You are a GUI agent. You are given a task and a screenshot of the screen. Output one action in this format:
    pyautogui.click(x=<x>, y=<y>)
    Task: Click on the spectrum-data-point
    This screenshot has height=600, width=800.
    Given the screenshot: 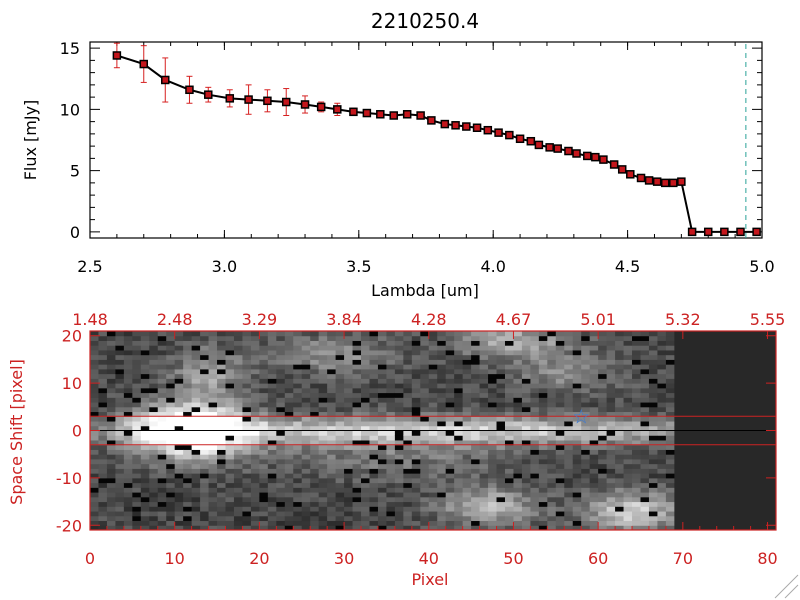 What is the action you would take?
    pyautogui.click(x=665, y=183)
    